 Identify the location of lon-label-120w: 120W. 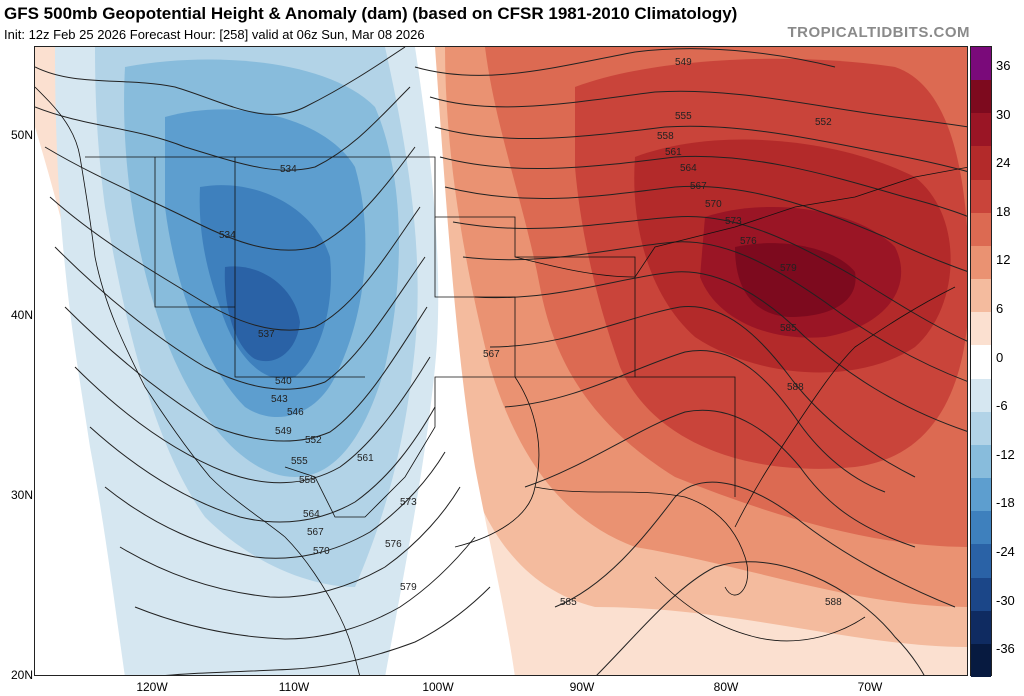
(152, 687).